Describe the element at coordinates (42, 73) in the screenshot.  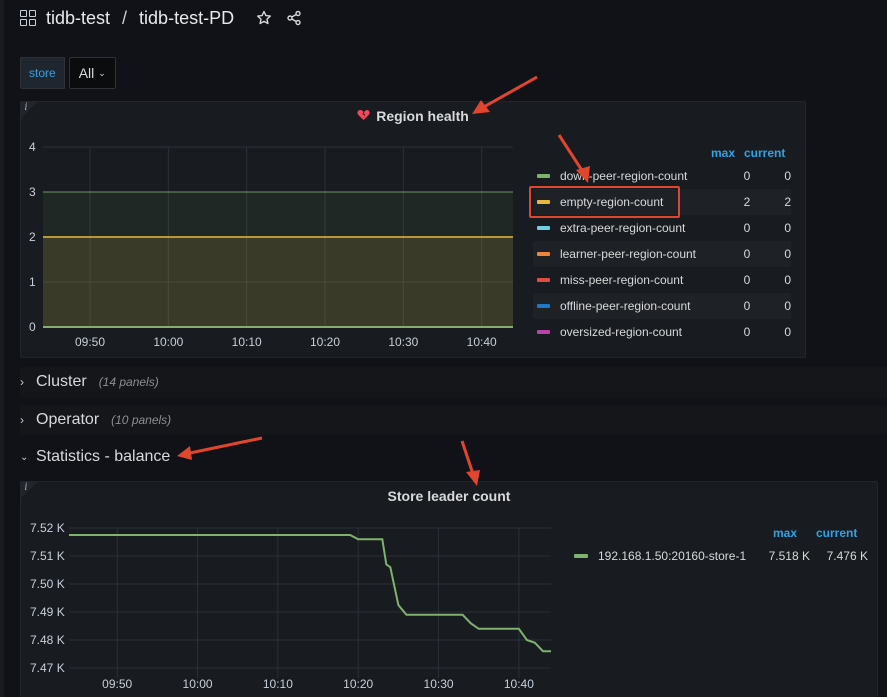
I see `store-variable-label: store` at that location.